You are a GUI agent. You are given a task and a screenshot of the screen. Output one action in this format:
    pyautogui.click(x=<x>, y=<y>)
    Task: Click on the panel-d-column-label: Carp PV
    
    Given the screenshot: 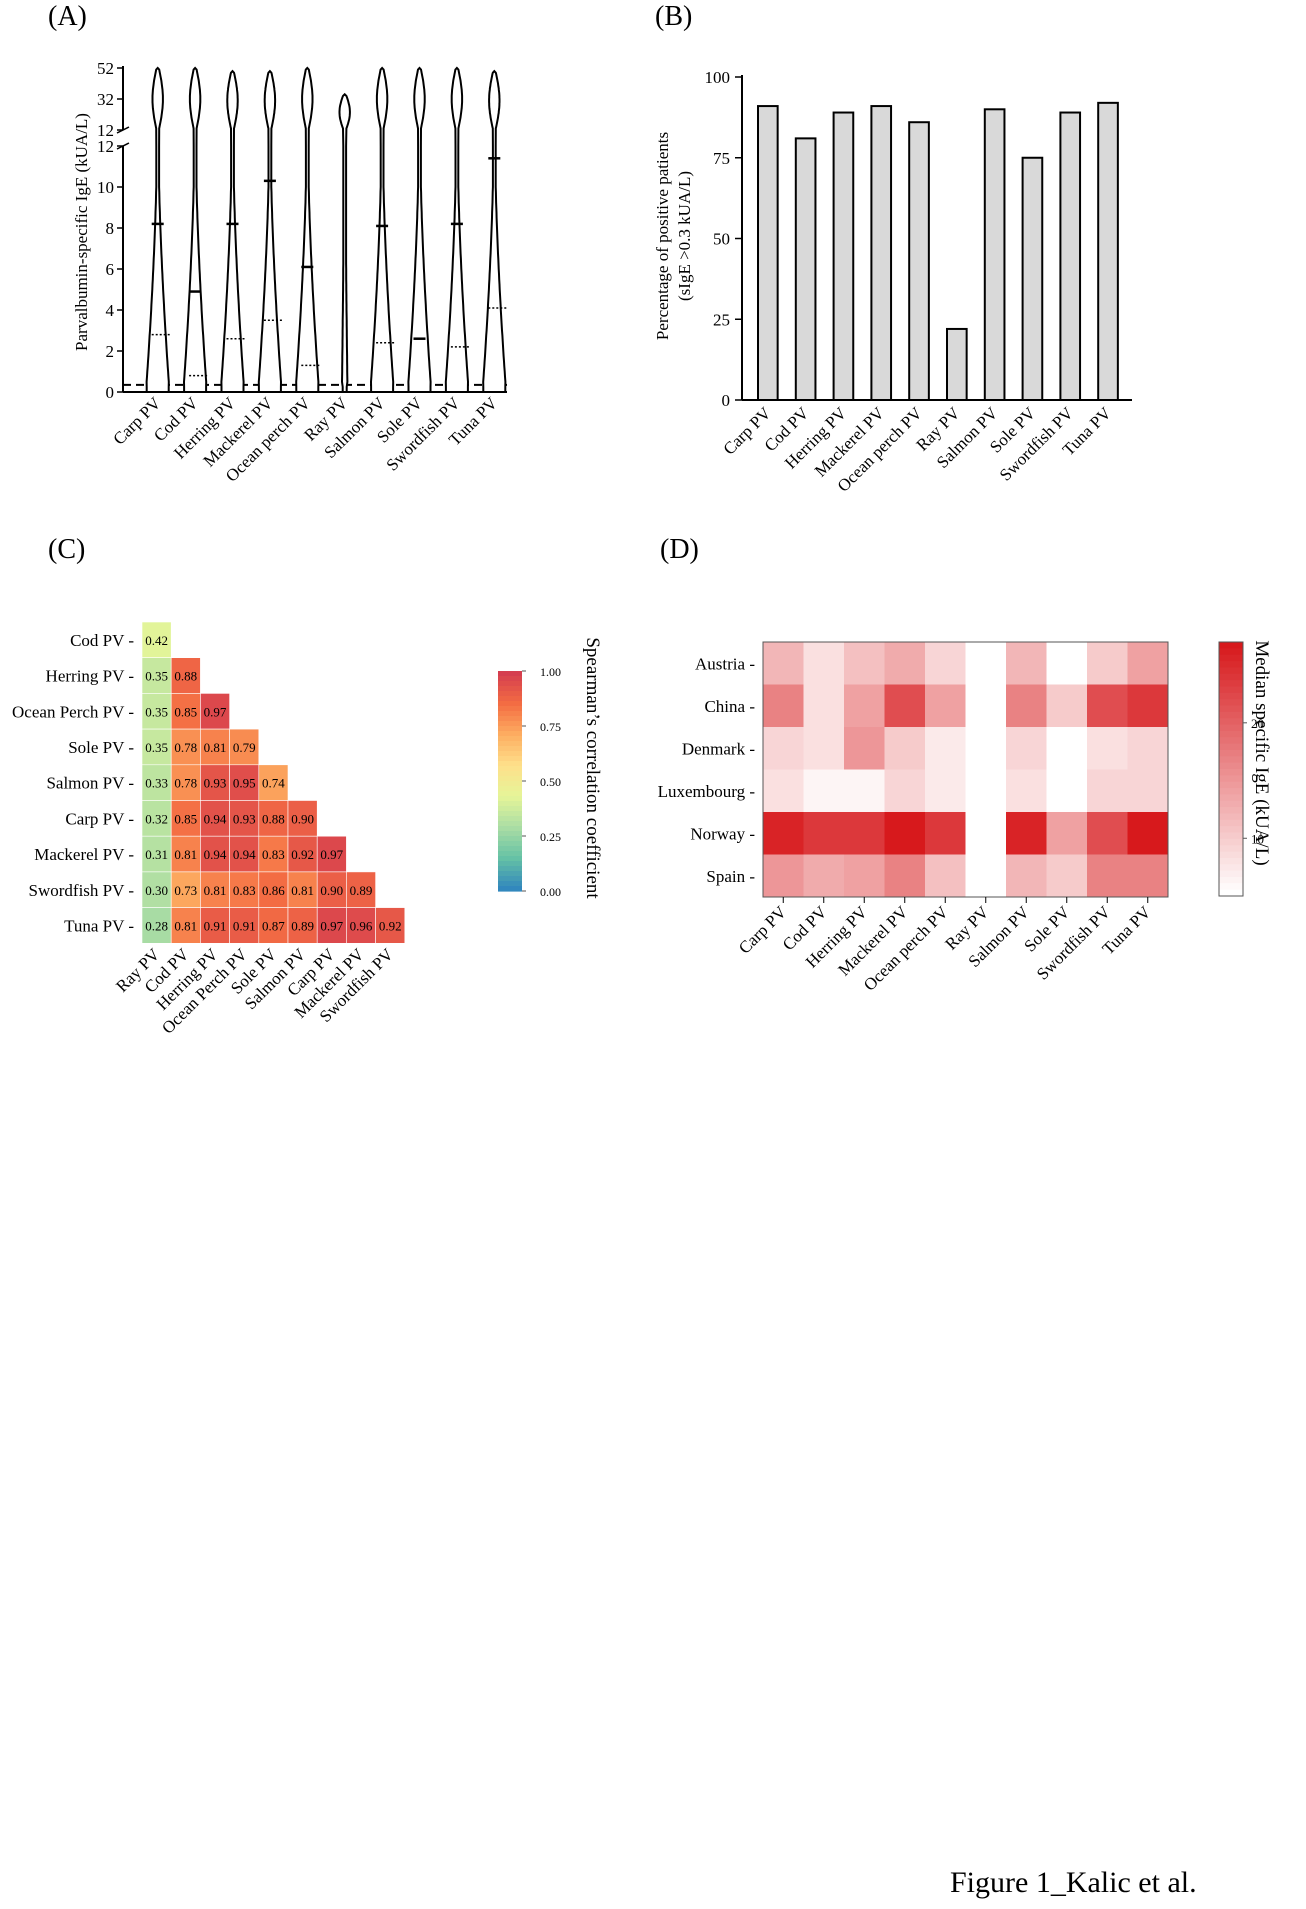 What is the action you would take?
    pyautogui.click(x=763, y=930)
    